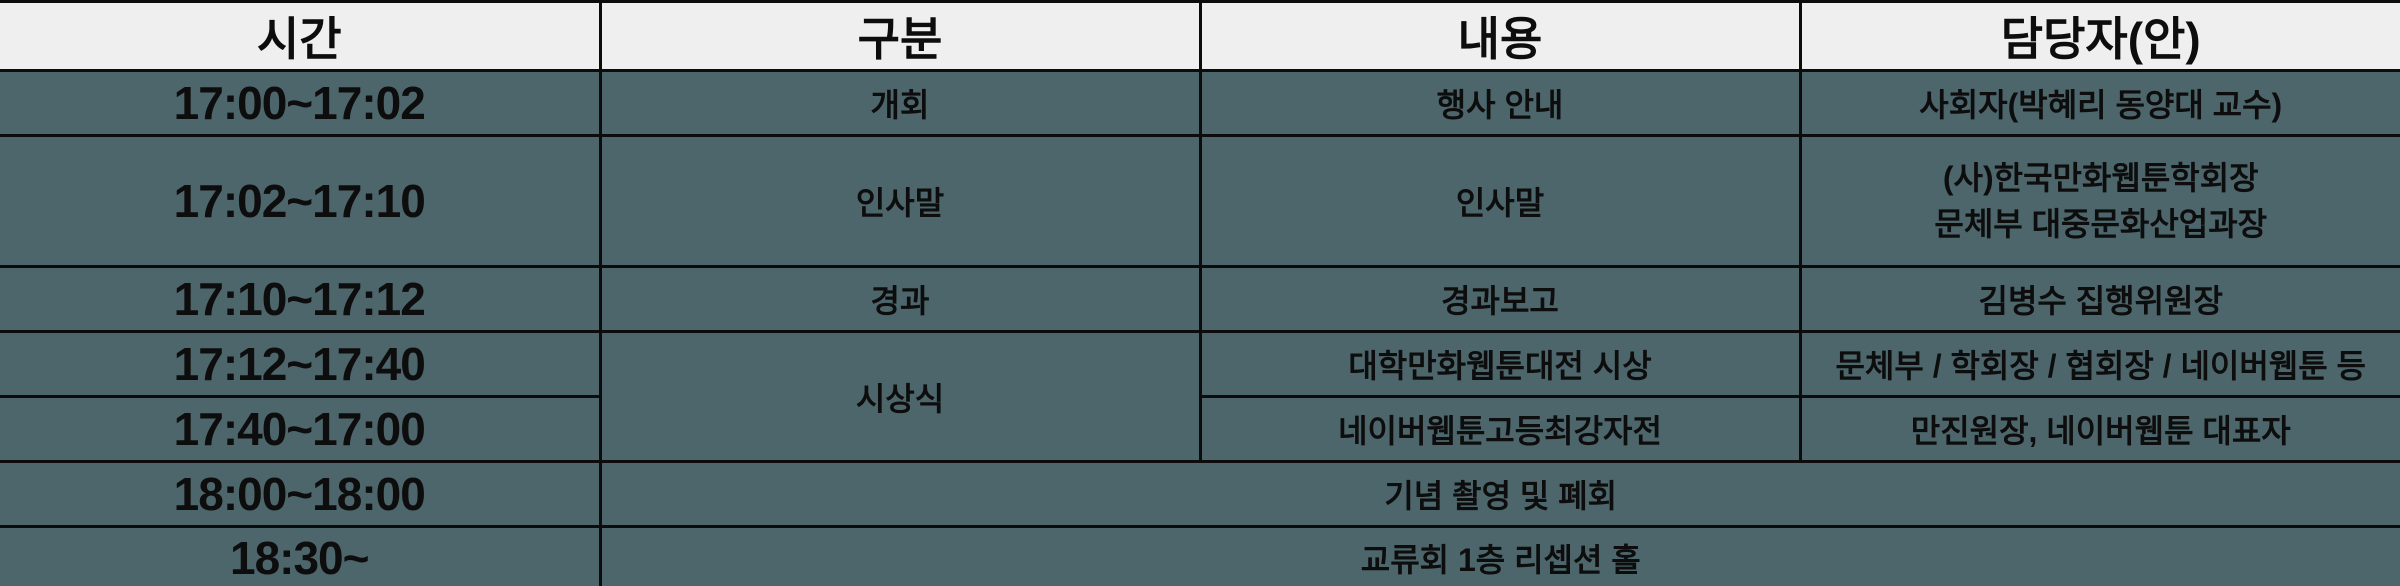 This screenshot has height=586, width=2400. Describe the element at coordinates (1500, 429) in the screenshot. I see `cell-content-award-2: 네이버웹툰고등최강자전` at that location.